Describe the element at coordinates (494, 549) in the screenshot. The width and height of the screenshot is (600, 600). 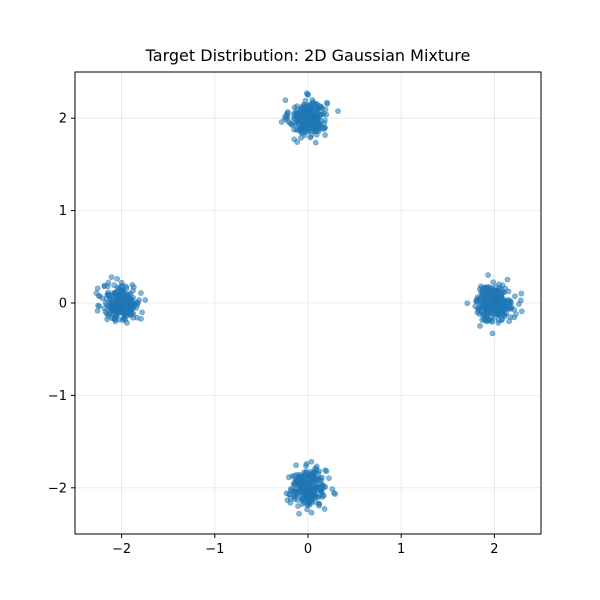
I see `x-tick-label: 2` at that location.